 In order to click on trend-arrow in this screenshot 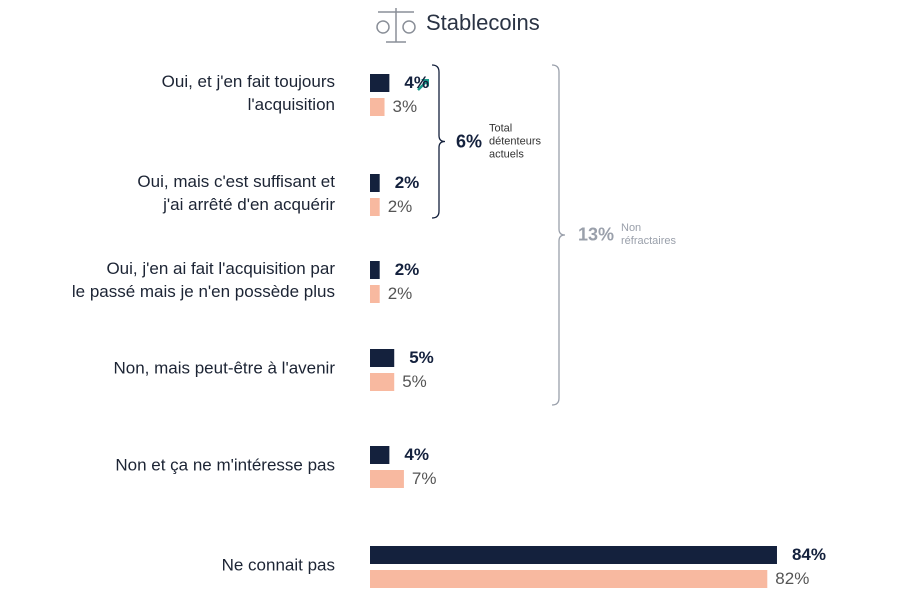, I will do `click(423, 85)`.